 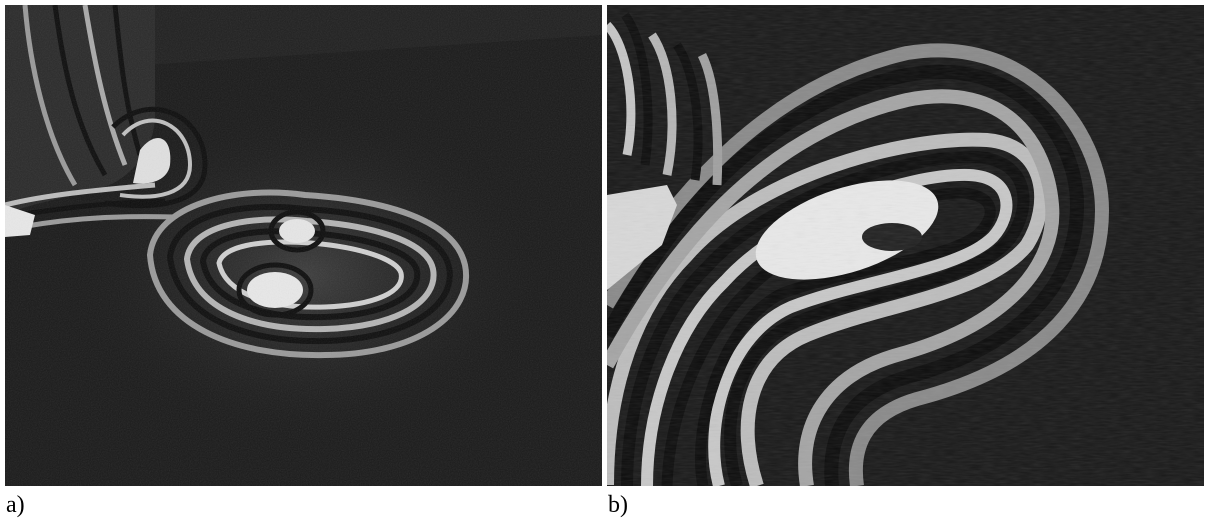 I want to click on panel-label-a: a), so click(x=15, y=505).